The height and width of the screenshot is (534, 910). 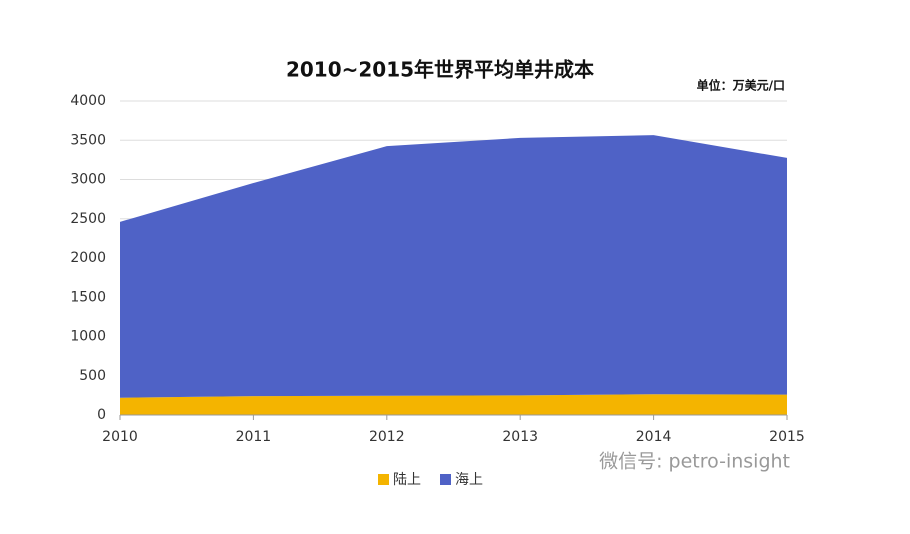 What do you see at coordinates (88, 219) in the screenshot?
I see `y-tick-label: 2500` at bounding box center [88, 219].